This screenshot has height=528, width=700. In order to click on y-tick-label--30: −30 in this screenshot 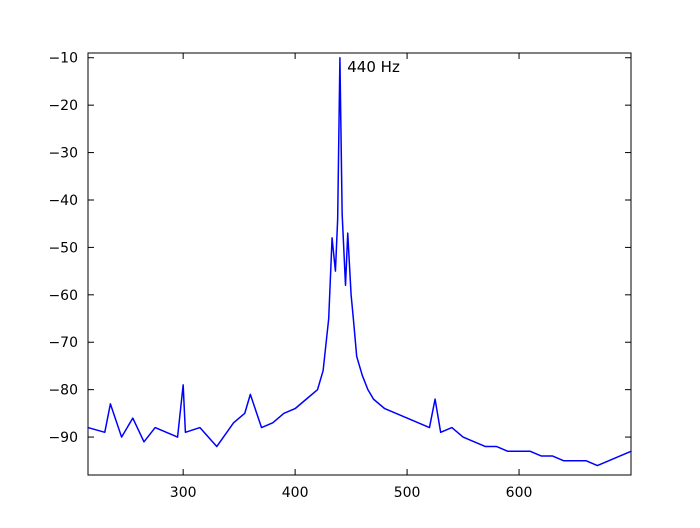, I will do `click(63, 154)`.